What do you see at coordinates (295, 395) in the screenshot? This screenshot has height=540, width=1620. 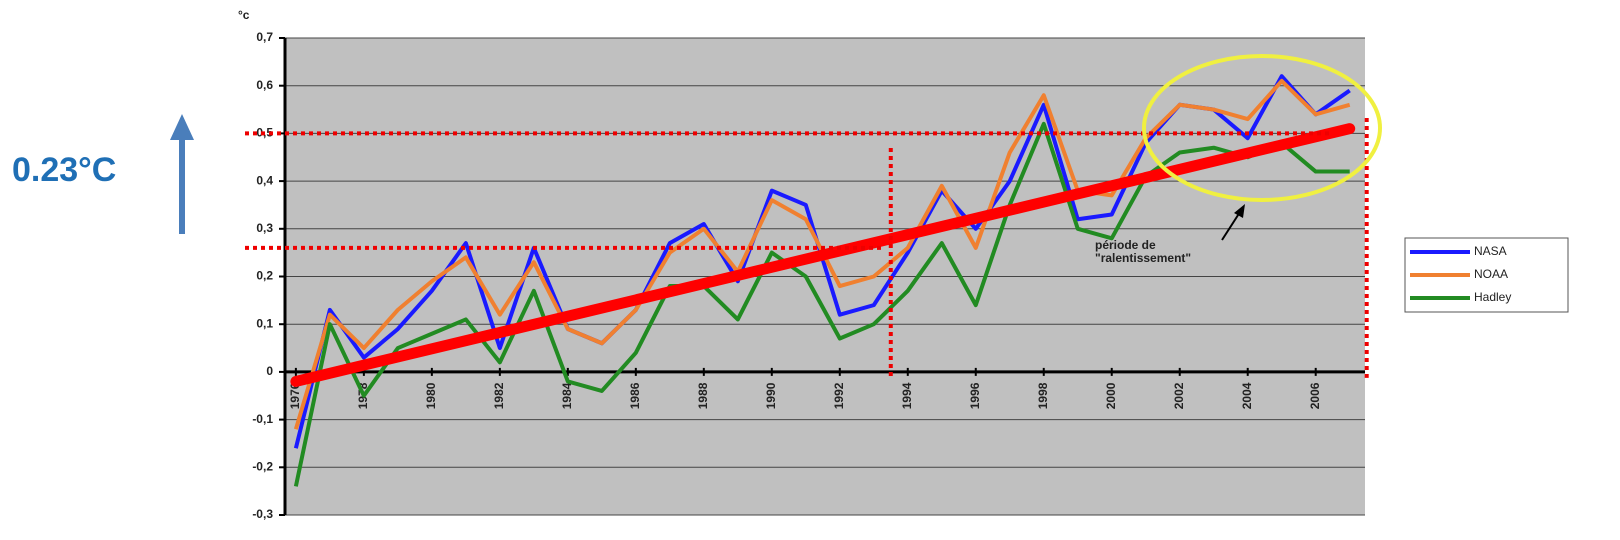 I see `x-tick-label: 1976` at bounding box center [295, 395].